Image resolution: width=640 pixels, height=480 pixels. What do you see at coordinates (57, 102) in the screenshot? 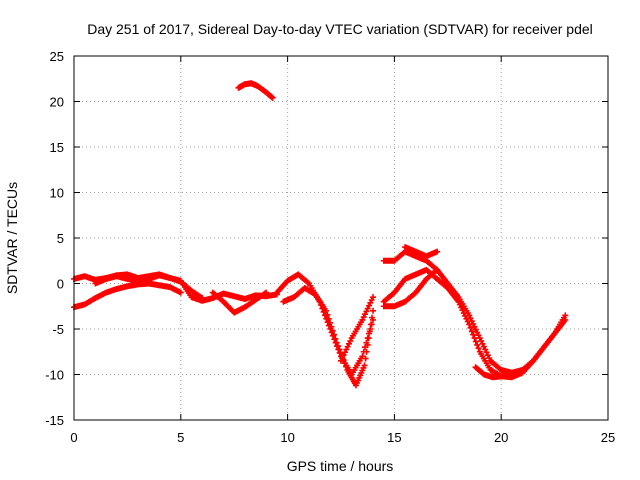
I see `y-tick-label: 20` at bounding box center [57, 102].